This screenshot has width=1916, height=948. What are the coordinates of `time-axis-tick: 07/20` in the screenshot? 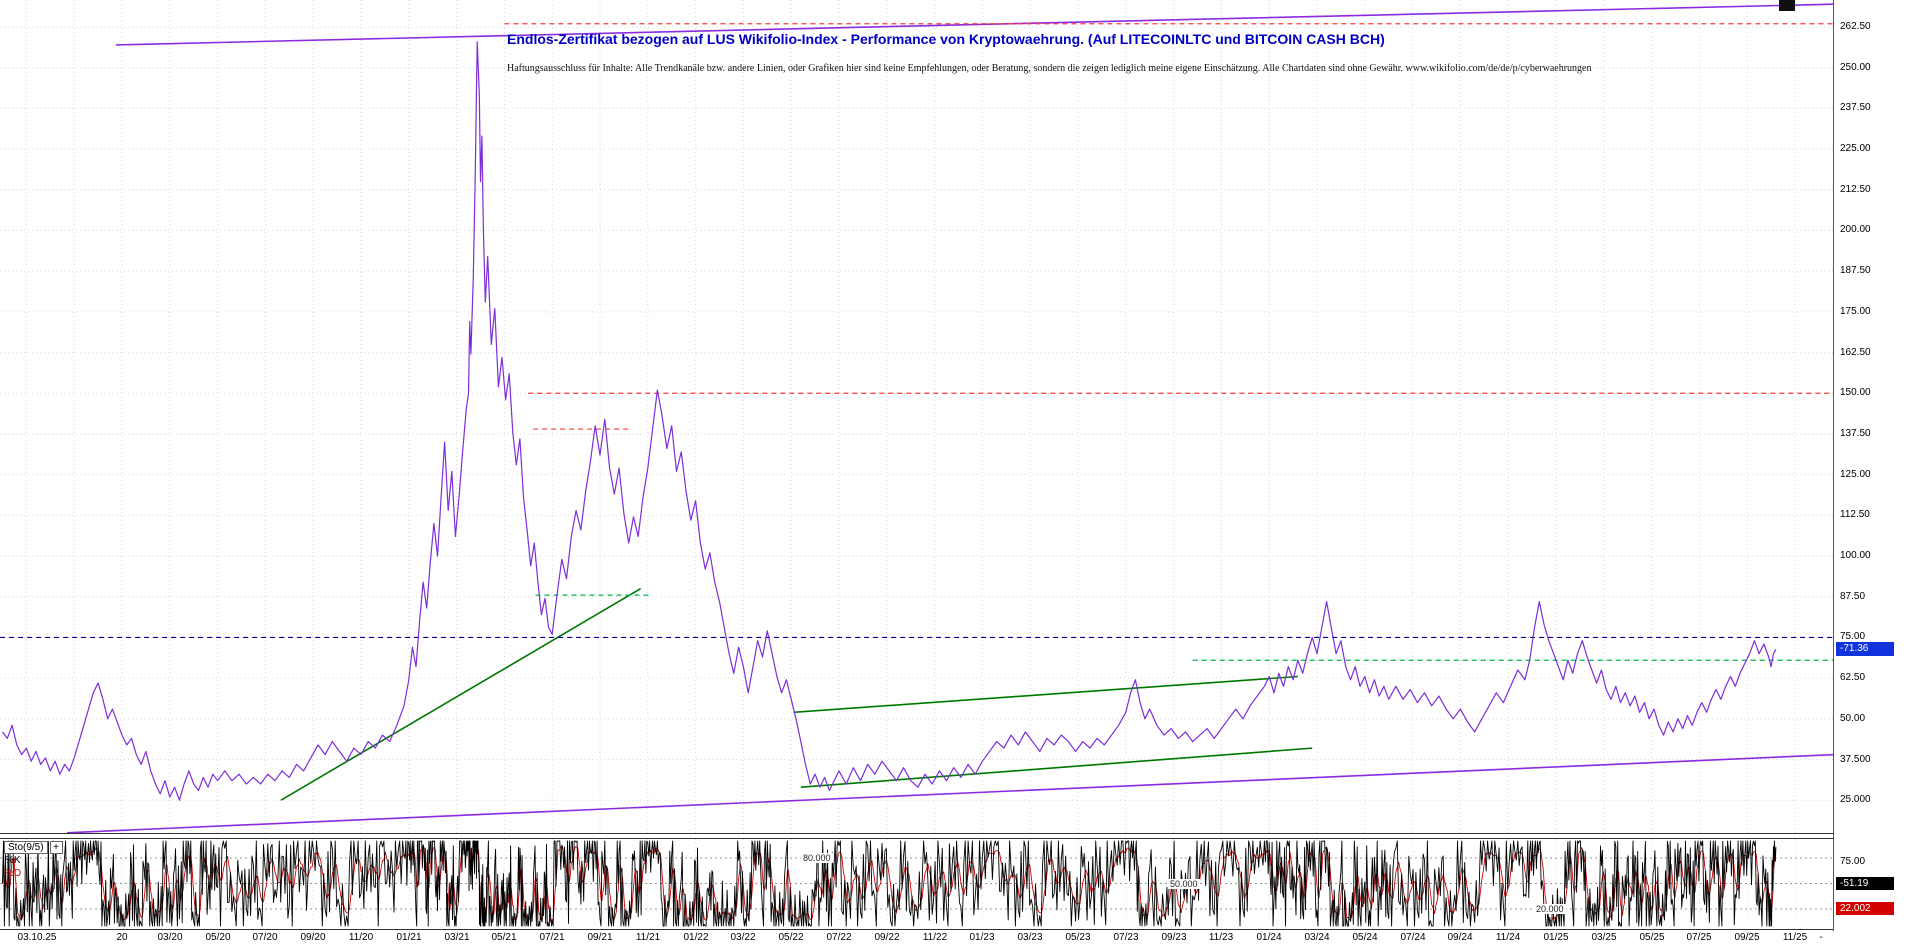 It's located at (265, 937).